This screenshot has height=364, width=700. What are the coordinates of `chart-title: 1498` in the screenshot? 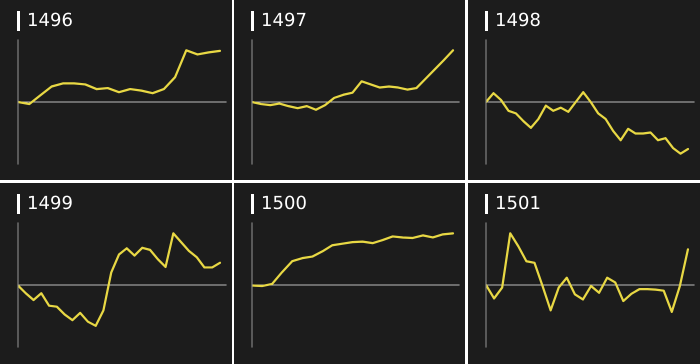 It's located at (518, 19).